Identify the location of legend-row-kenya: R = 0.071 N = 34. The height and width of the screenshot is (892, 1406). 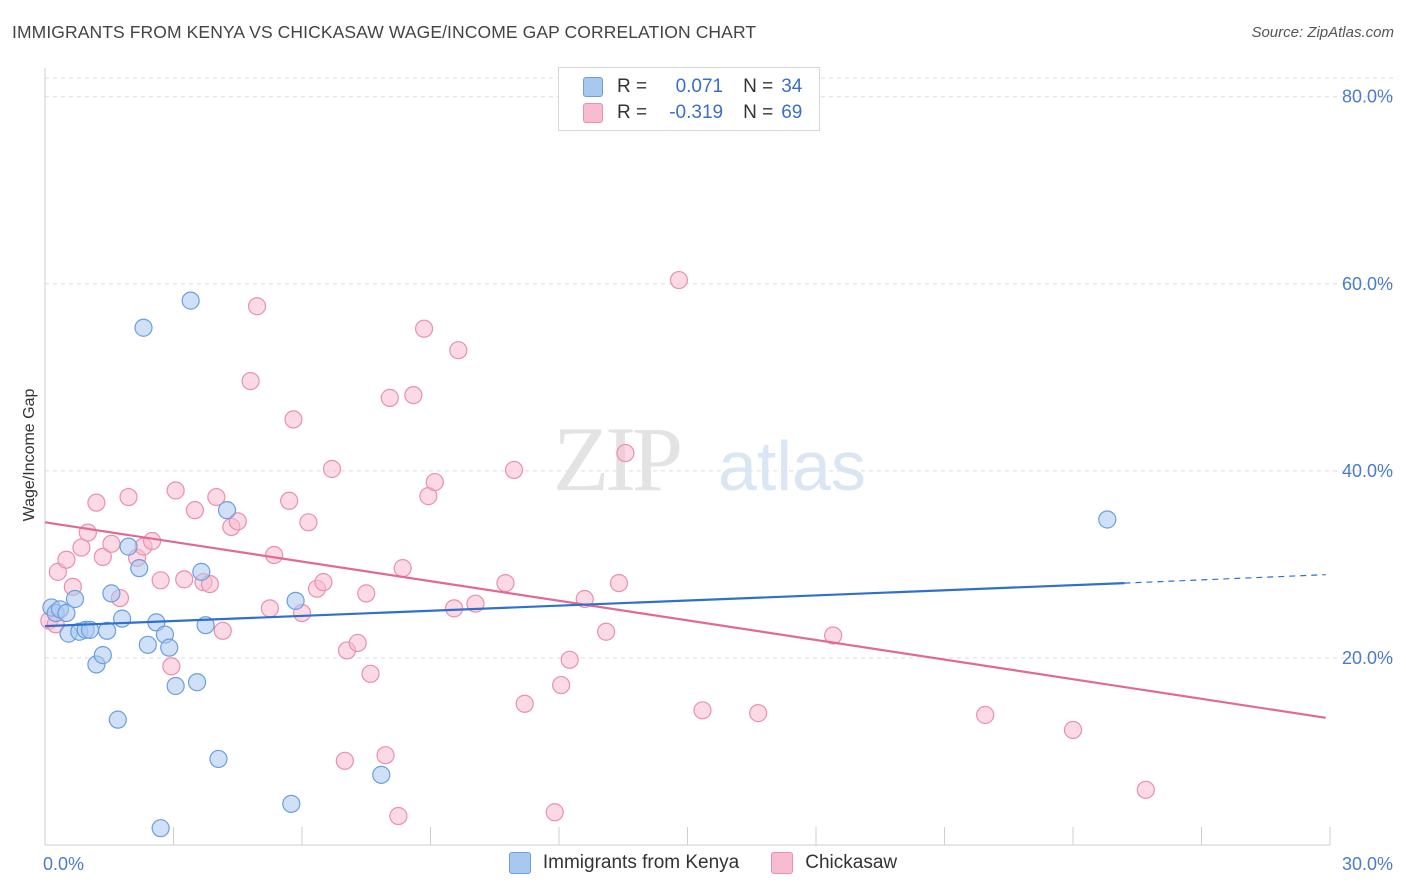
(692, 87).